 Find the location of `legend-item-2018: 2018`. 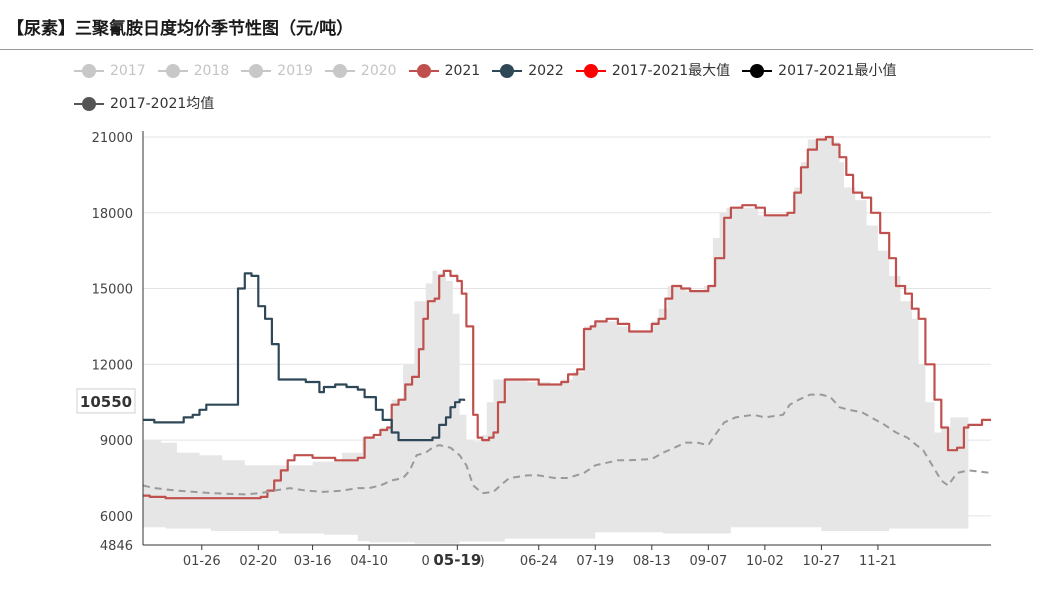

legend-item-2018: 2018 is located at coordinates (193, 71).